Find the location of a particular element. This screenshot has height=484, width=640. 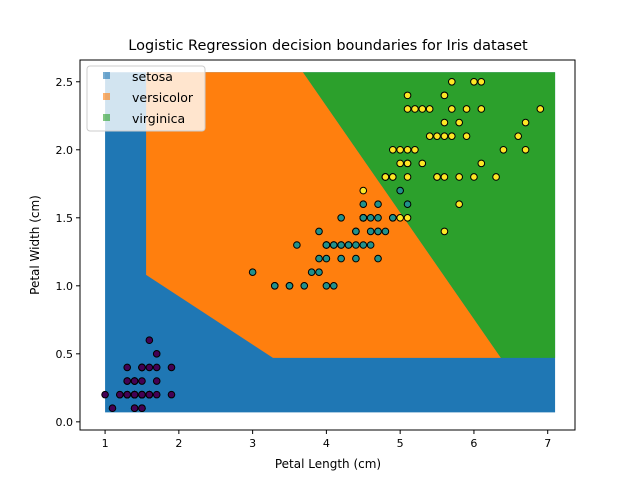

y-tick-label: 0.5 is located at coordinates (65, 354).